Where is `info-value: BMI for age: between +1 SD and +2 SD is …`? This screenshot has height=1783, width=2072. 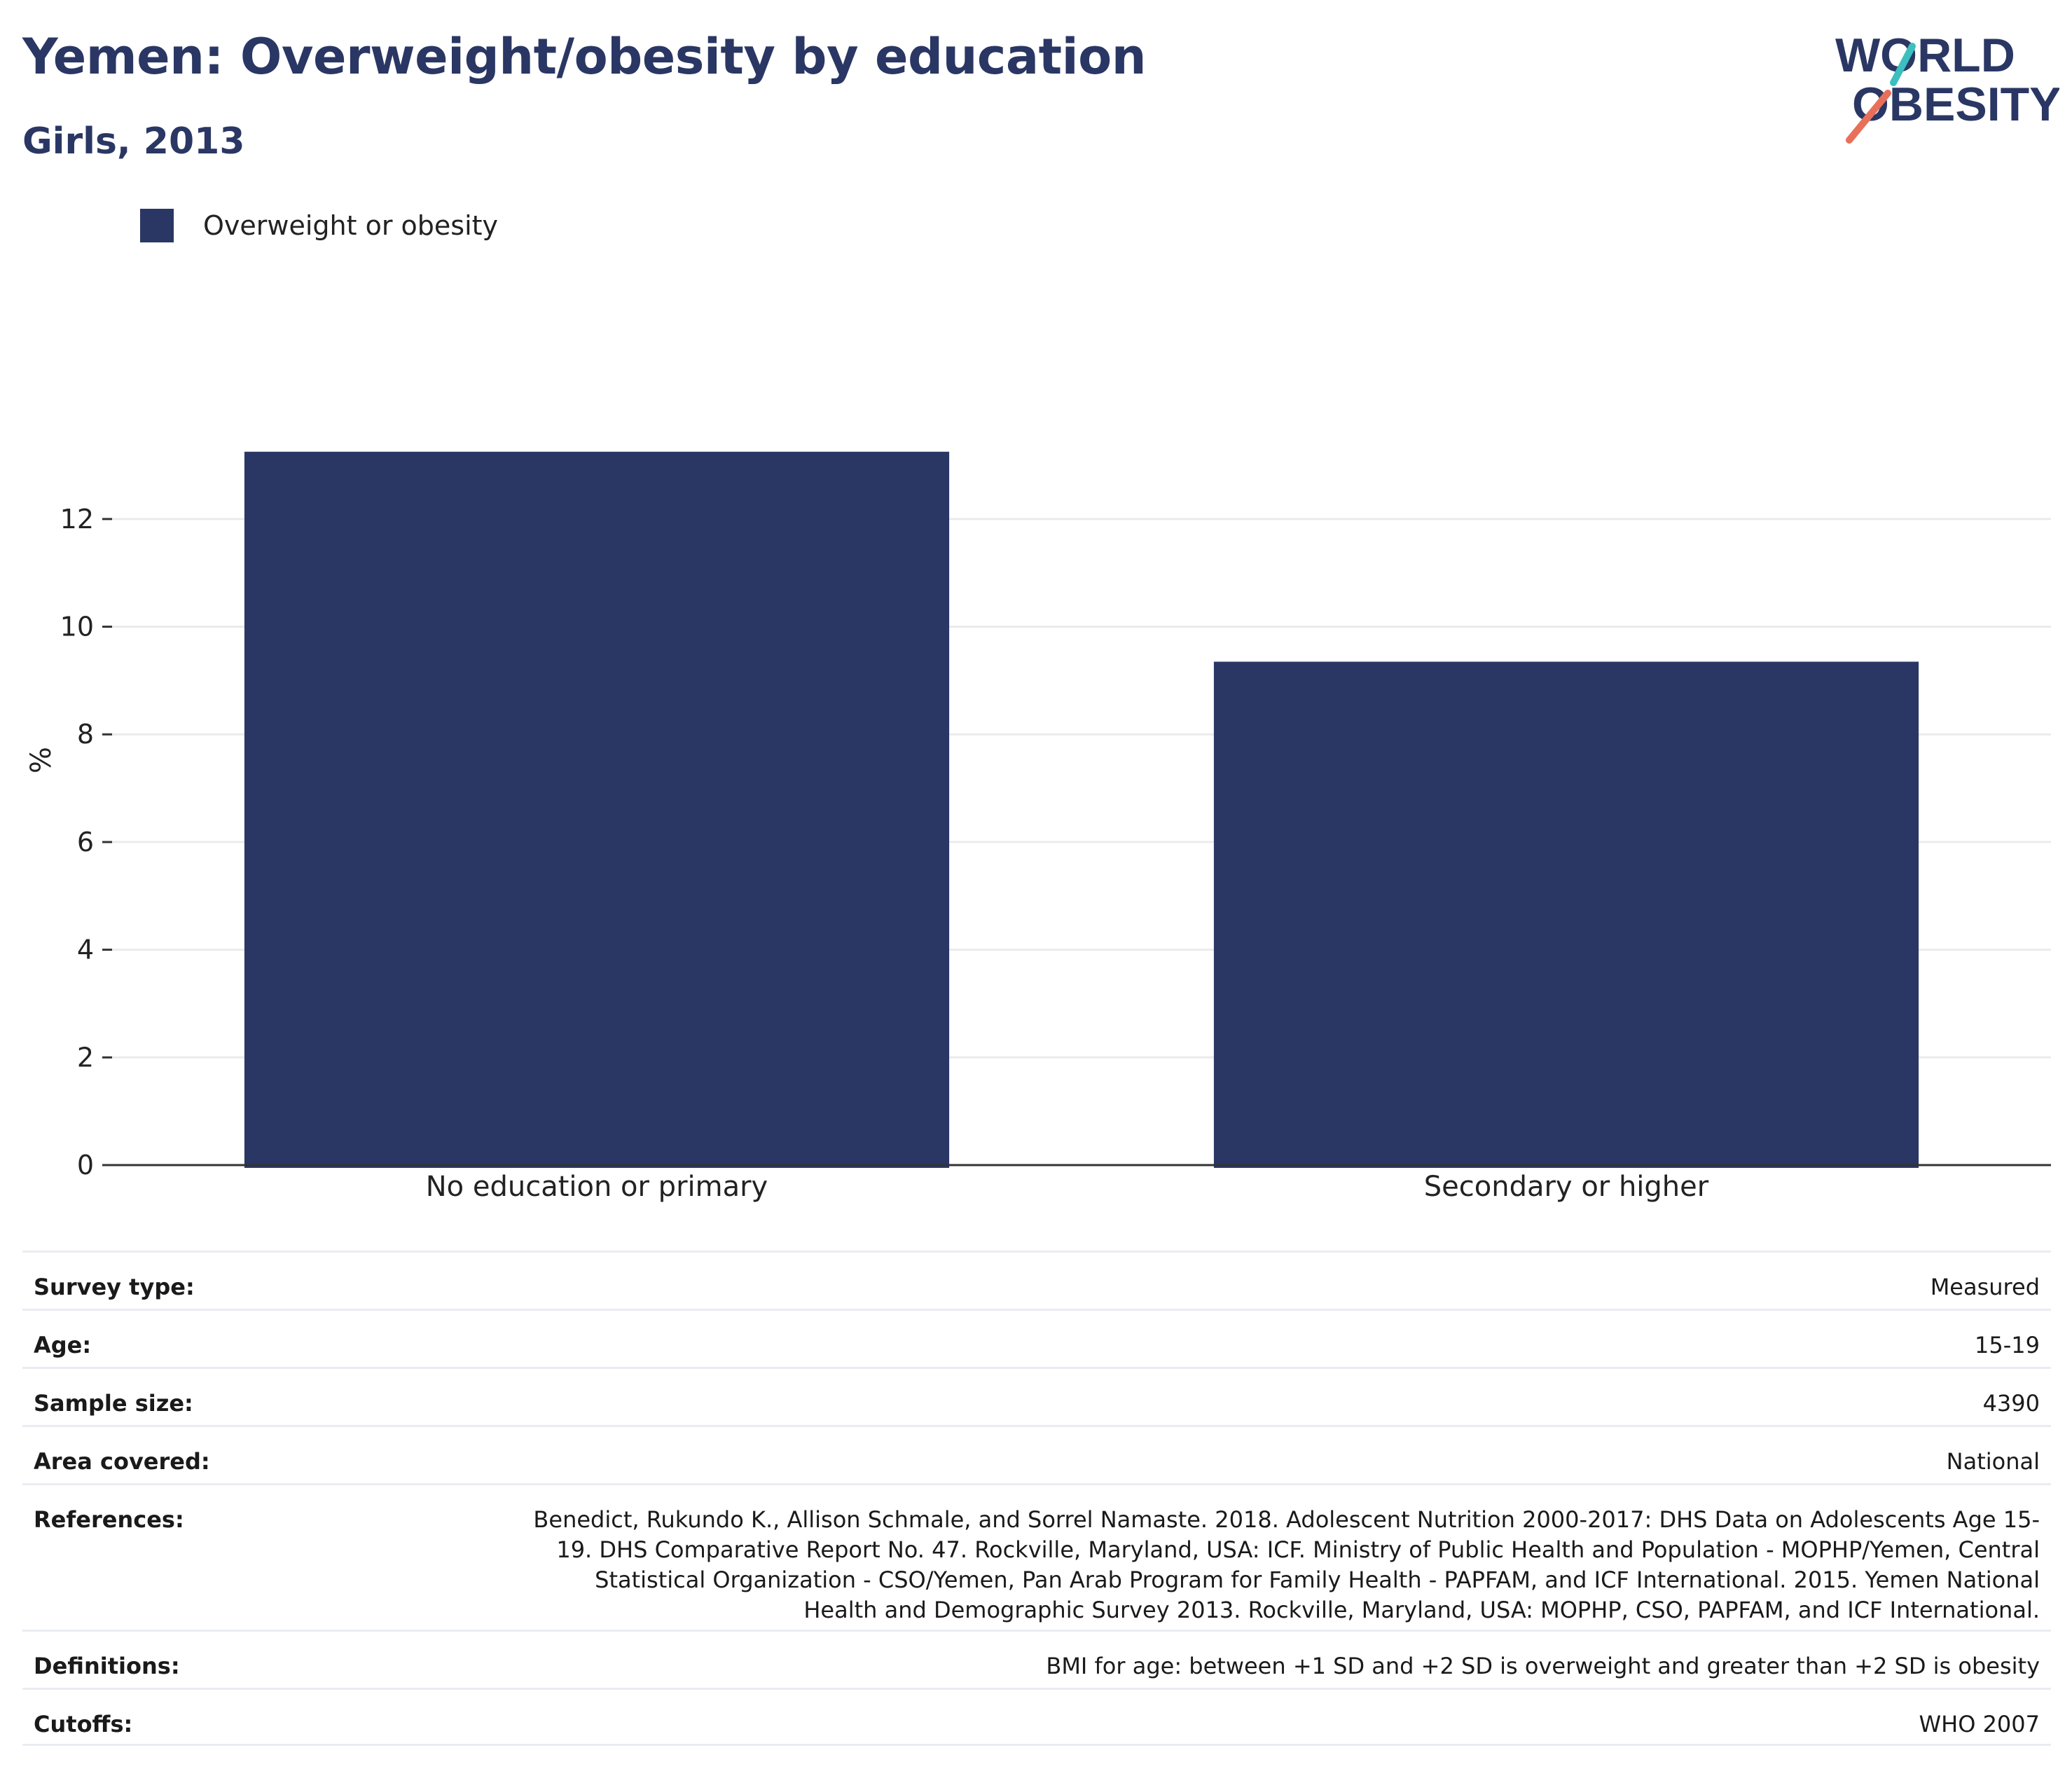
info-value: BMI for age: between +1 SD and +2 SD is … is located at coordinates (1543, 1666).